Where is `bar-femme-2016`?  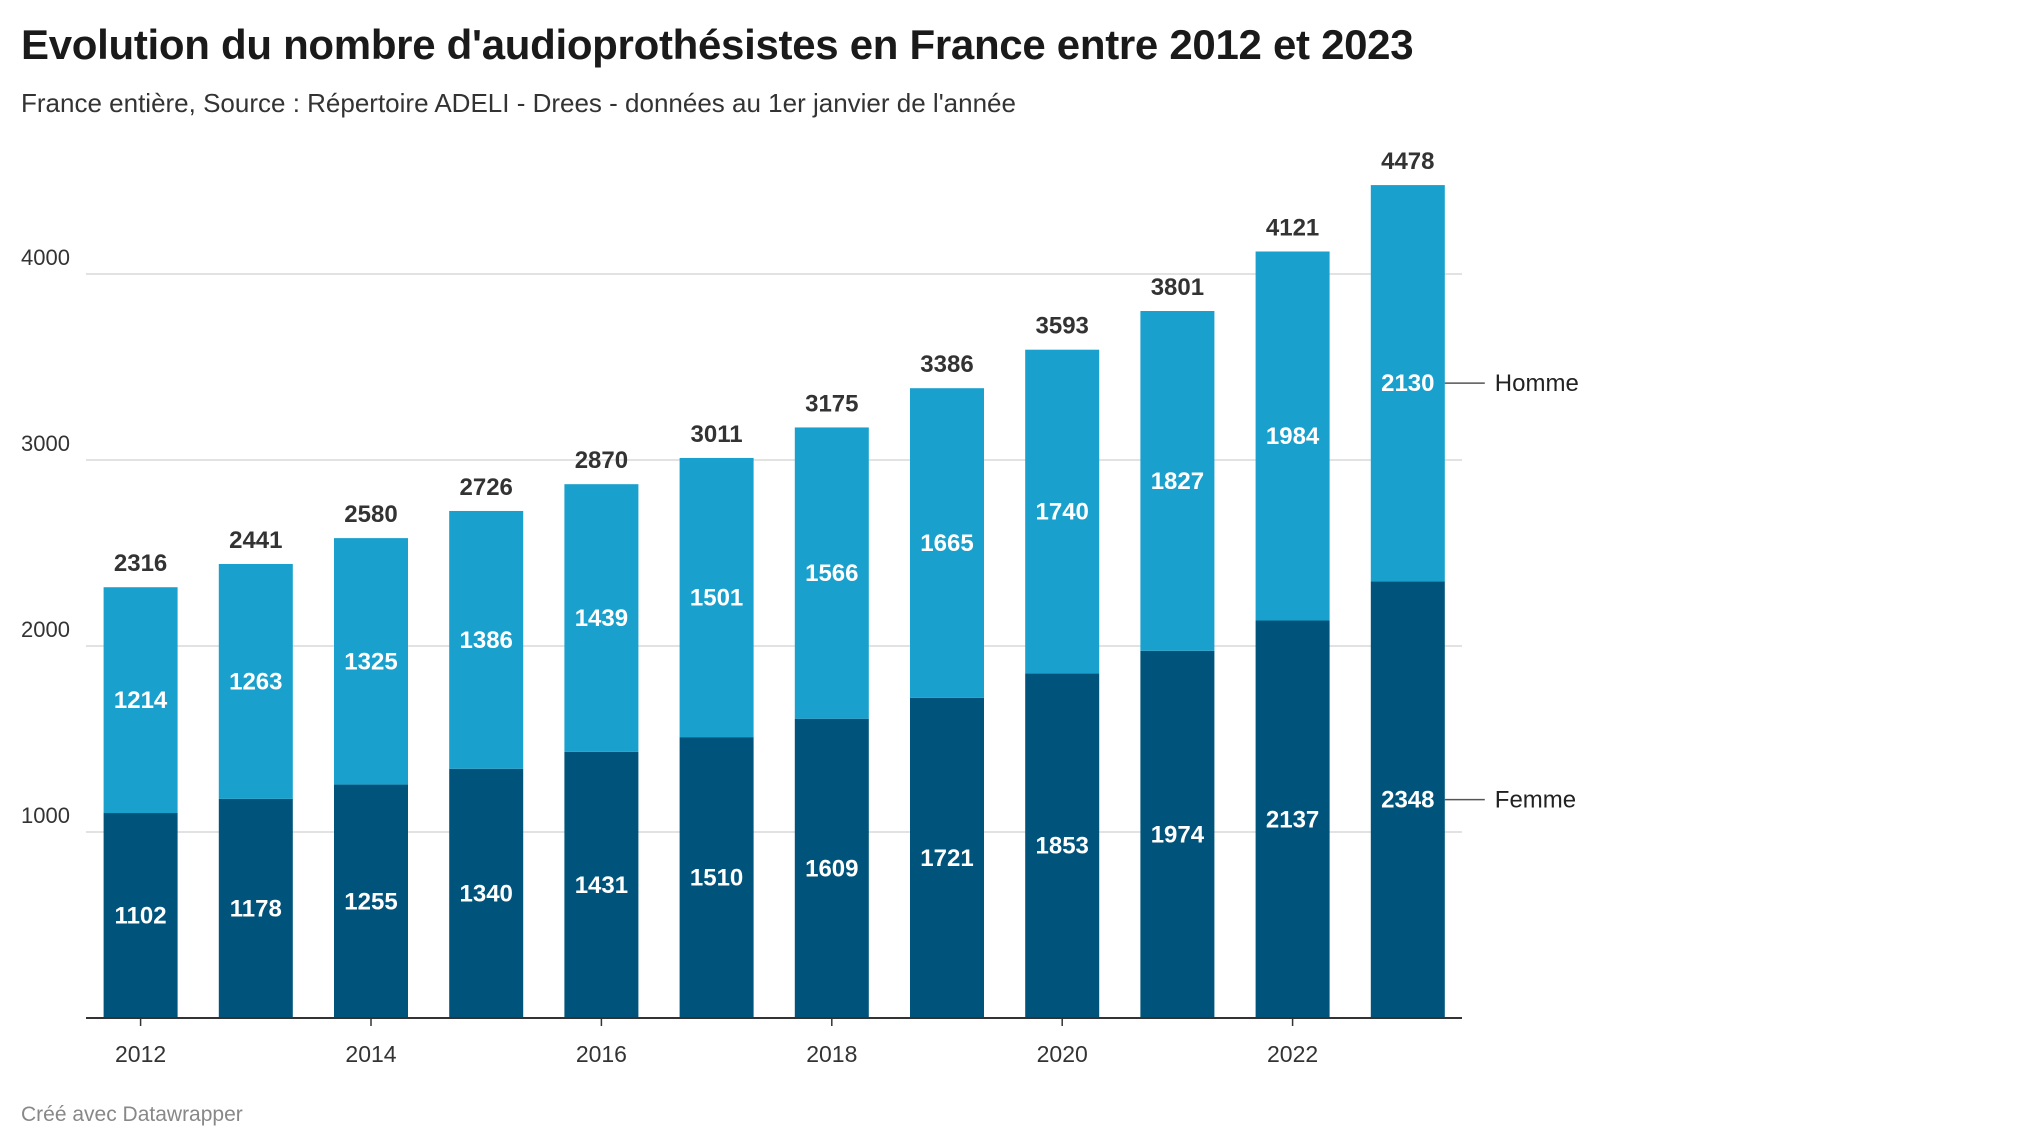 bar-femme-2016 is located at coordinates (601, 884).